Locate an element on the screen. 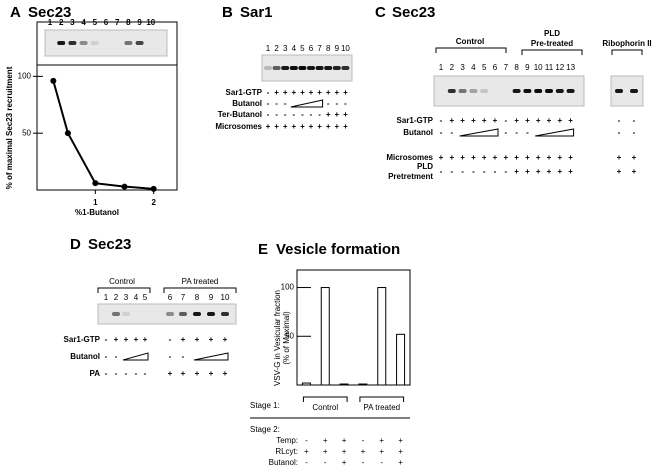  group-label: PA treated is located at coordinates (200, 281).